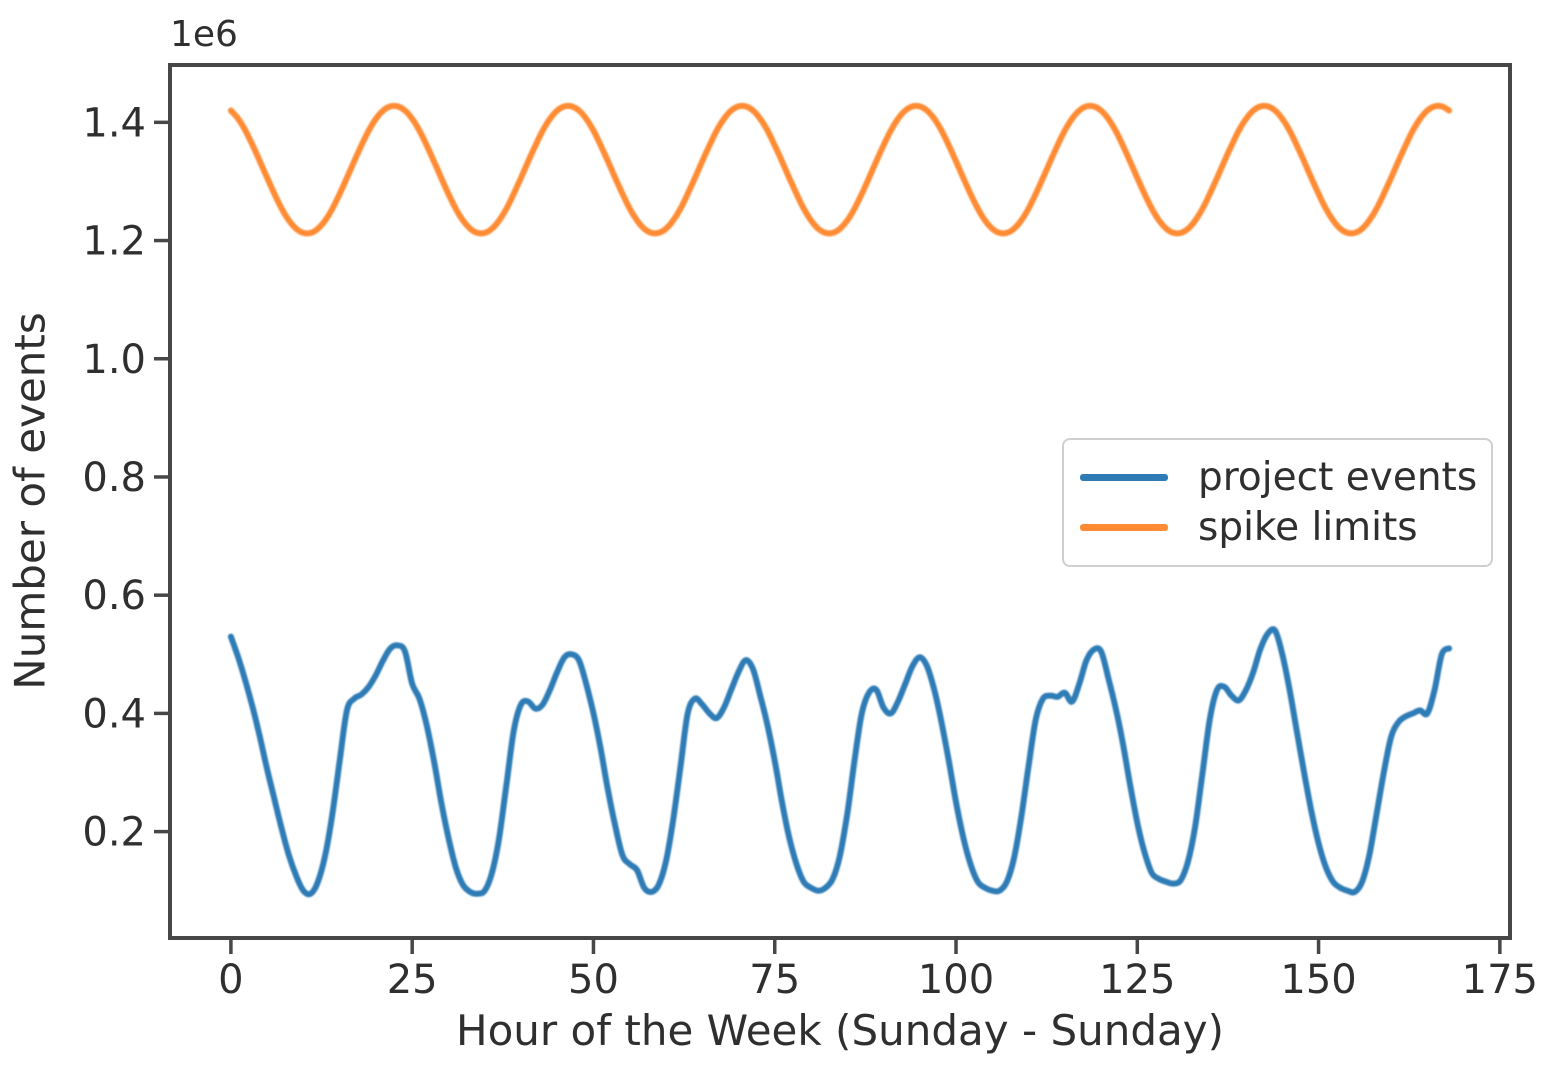 The image size is (1564, 1080). Describe the element at coordinates (114, 123) in the screenshot. I see `y-tick-label: 1.4` at that location.